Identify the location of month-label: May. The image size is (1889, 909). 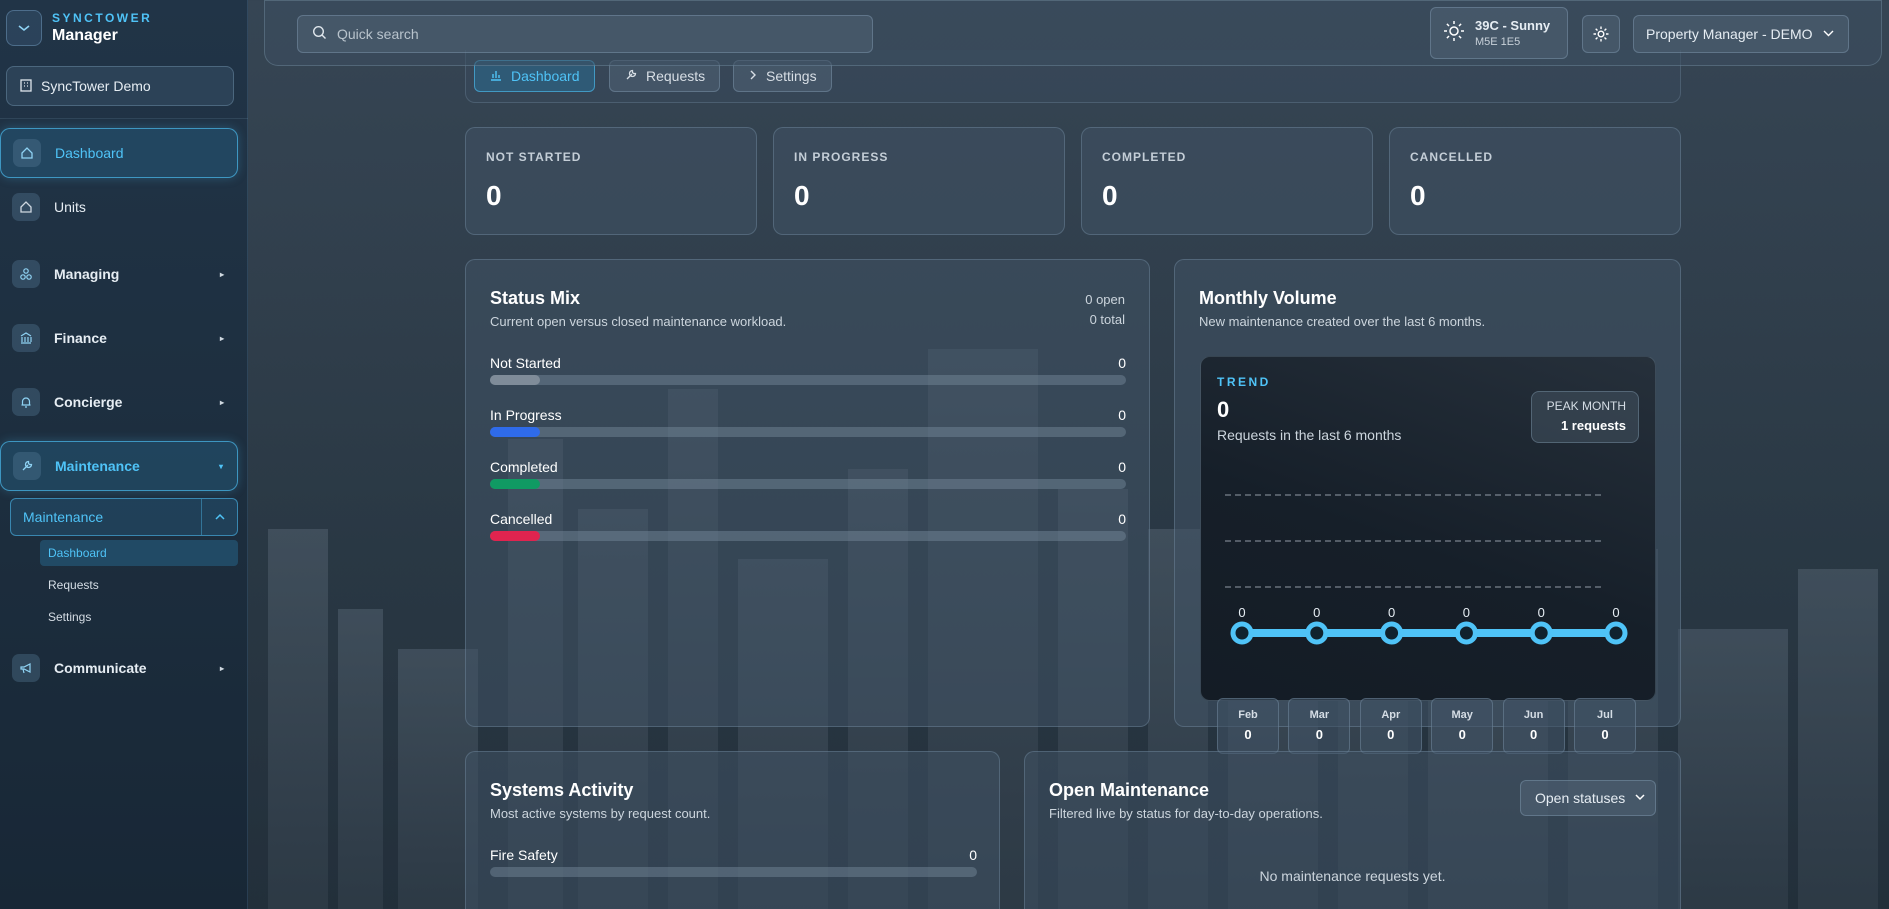
(1462, 715).